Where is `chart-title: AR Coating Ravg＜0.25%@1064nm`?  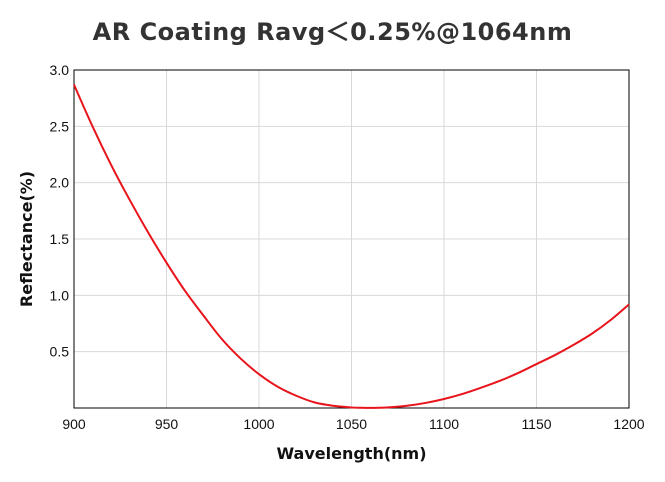 chart-title: AR Coating Ravg＜0.25%@1064nm is located at coordinates (332, 32).